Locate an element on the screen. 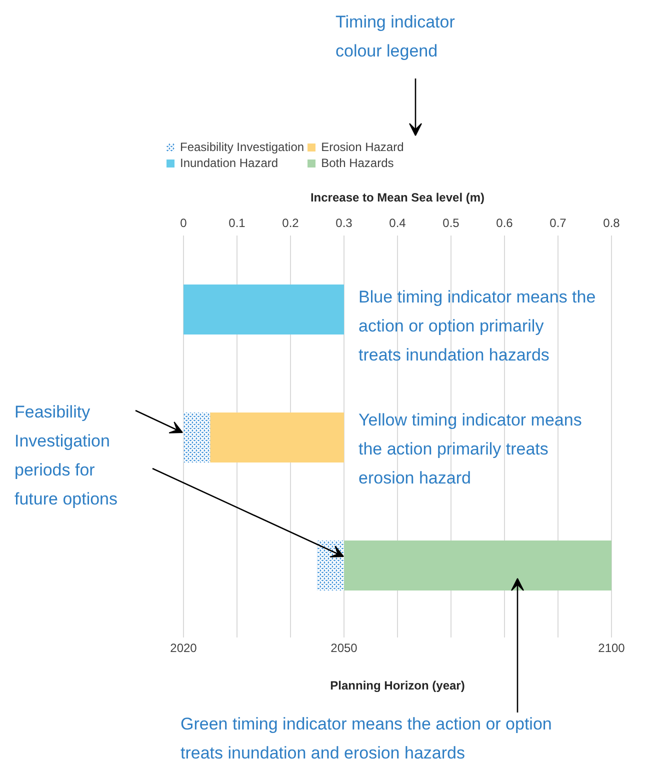 This screenshot has height=769, width=654. x2-tick-label: 0.7 is located at coordinates (558, 223).